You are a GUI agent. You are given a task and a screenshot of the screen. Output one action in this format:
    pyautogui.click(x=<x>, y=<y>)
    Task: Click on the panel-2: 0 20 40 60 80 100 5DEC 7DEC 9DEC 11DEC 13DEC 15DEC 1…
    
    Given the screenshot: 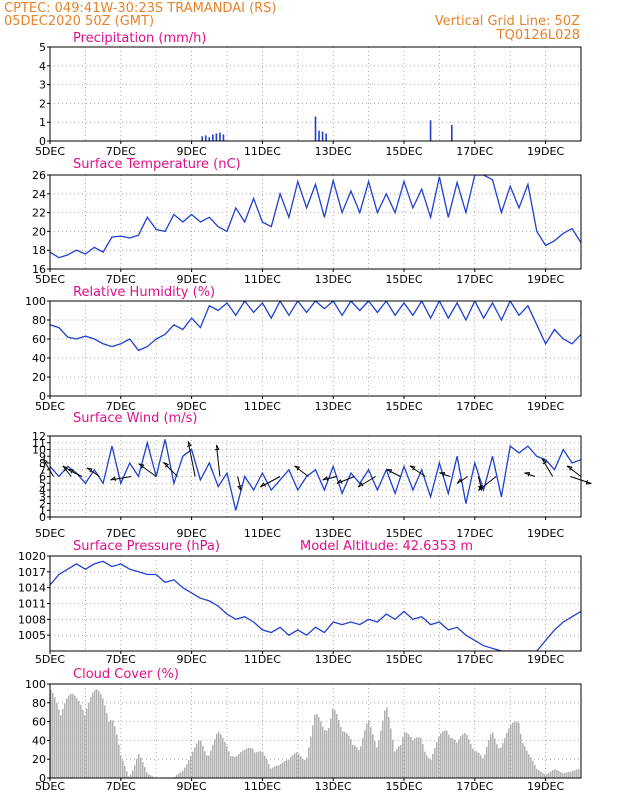 What is the action you would take?
    pyautogui.click(x=303, y=349)
    